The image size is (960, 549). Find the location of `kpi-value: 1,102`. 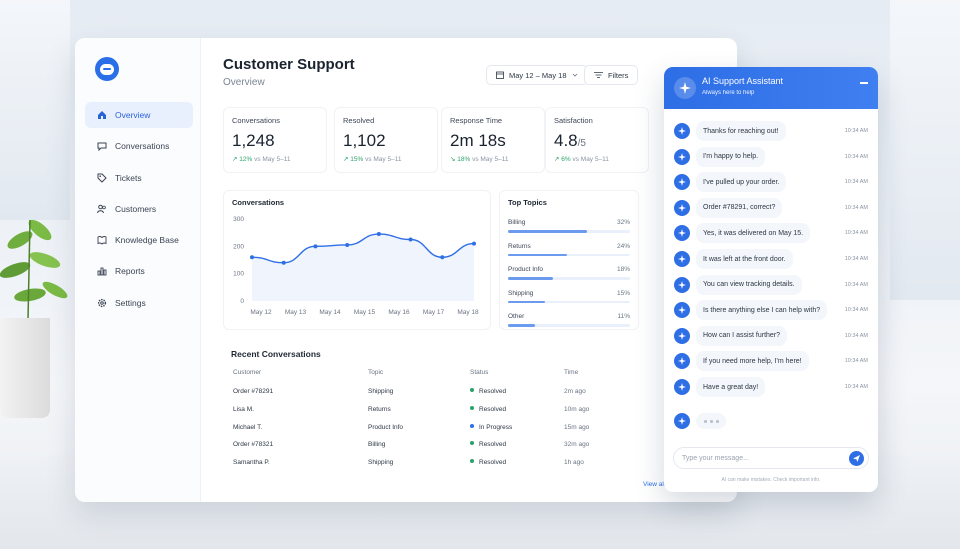

kpi-value: 1,102 is located at coordinates (364, 140).